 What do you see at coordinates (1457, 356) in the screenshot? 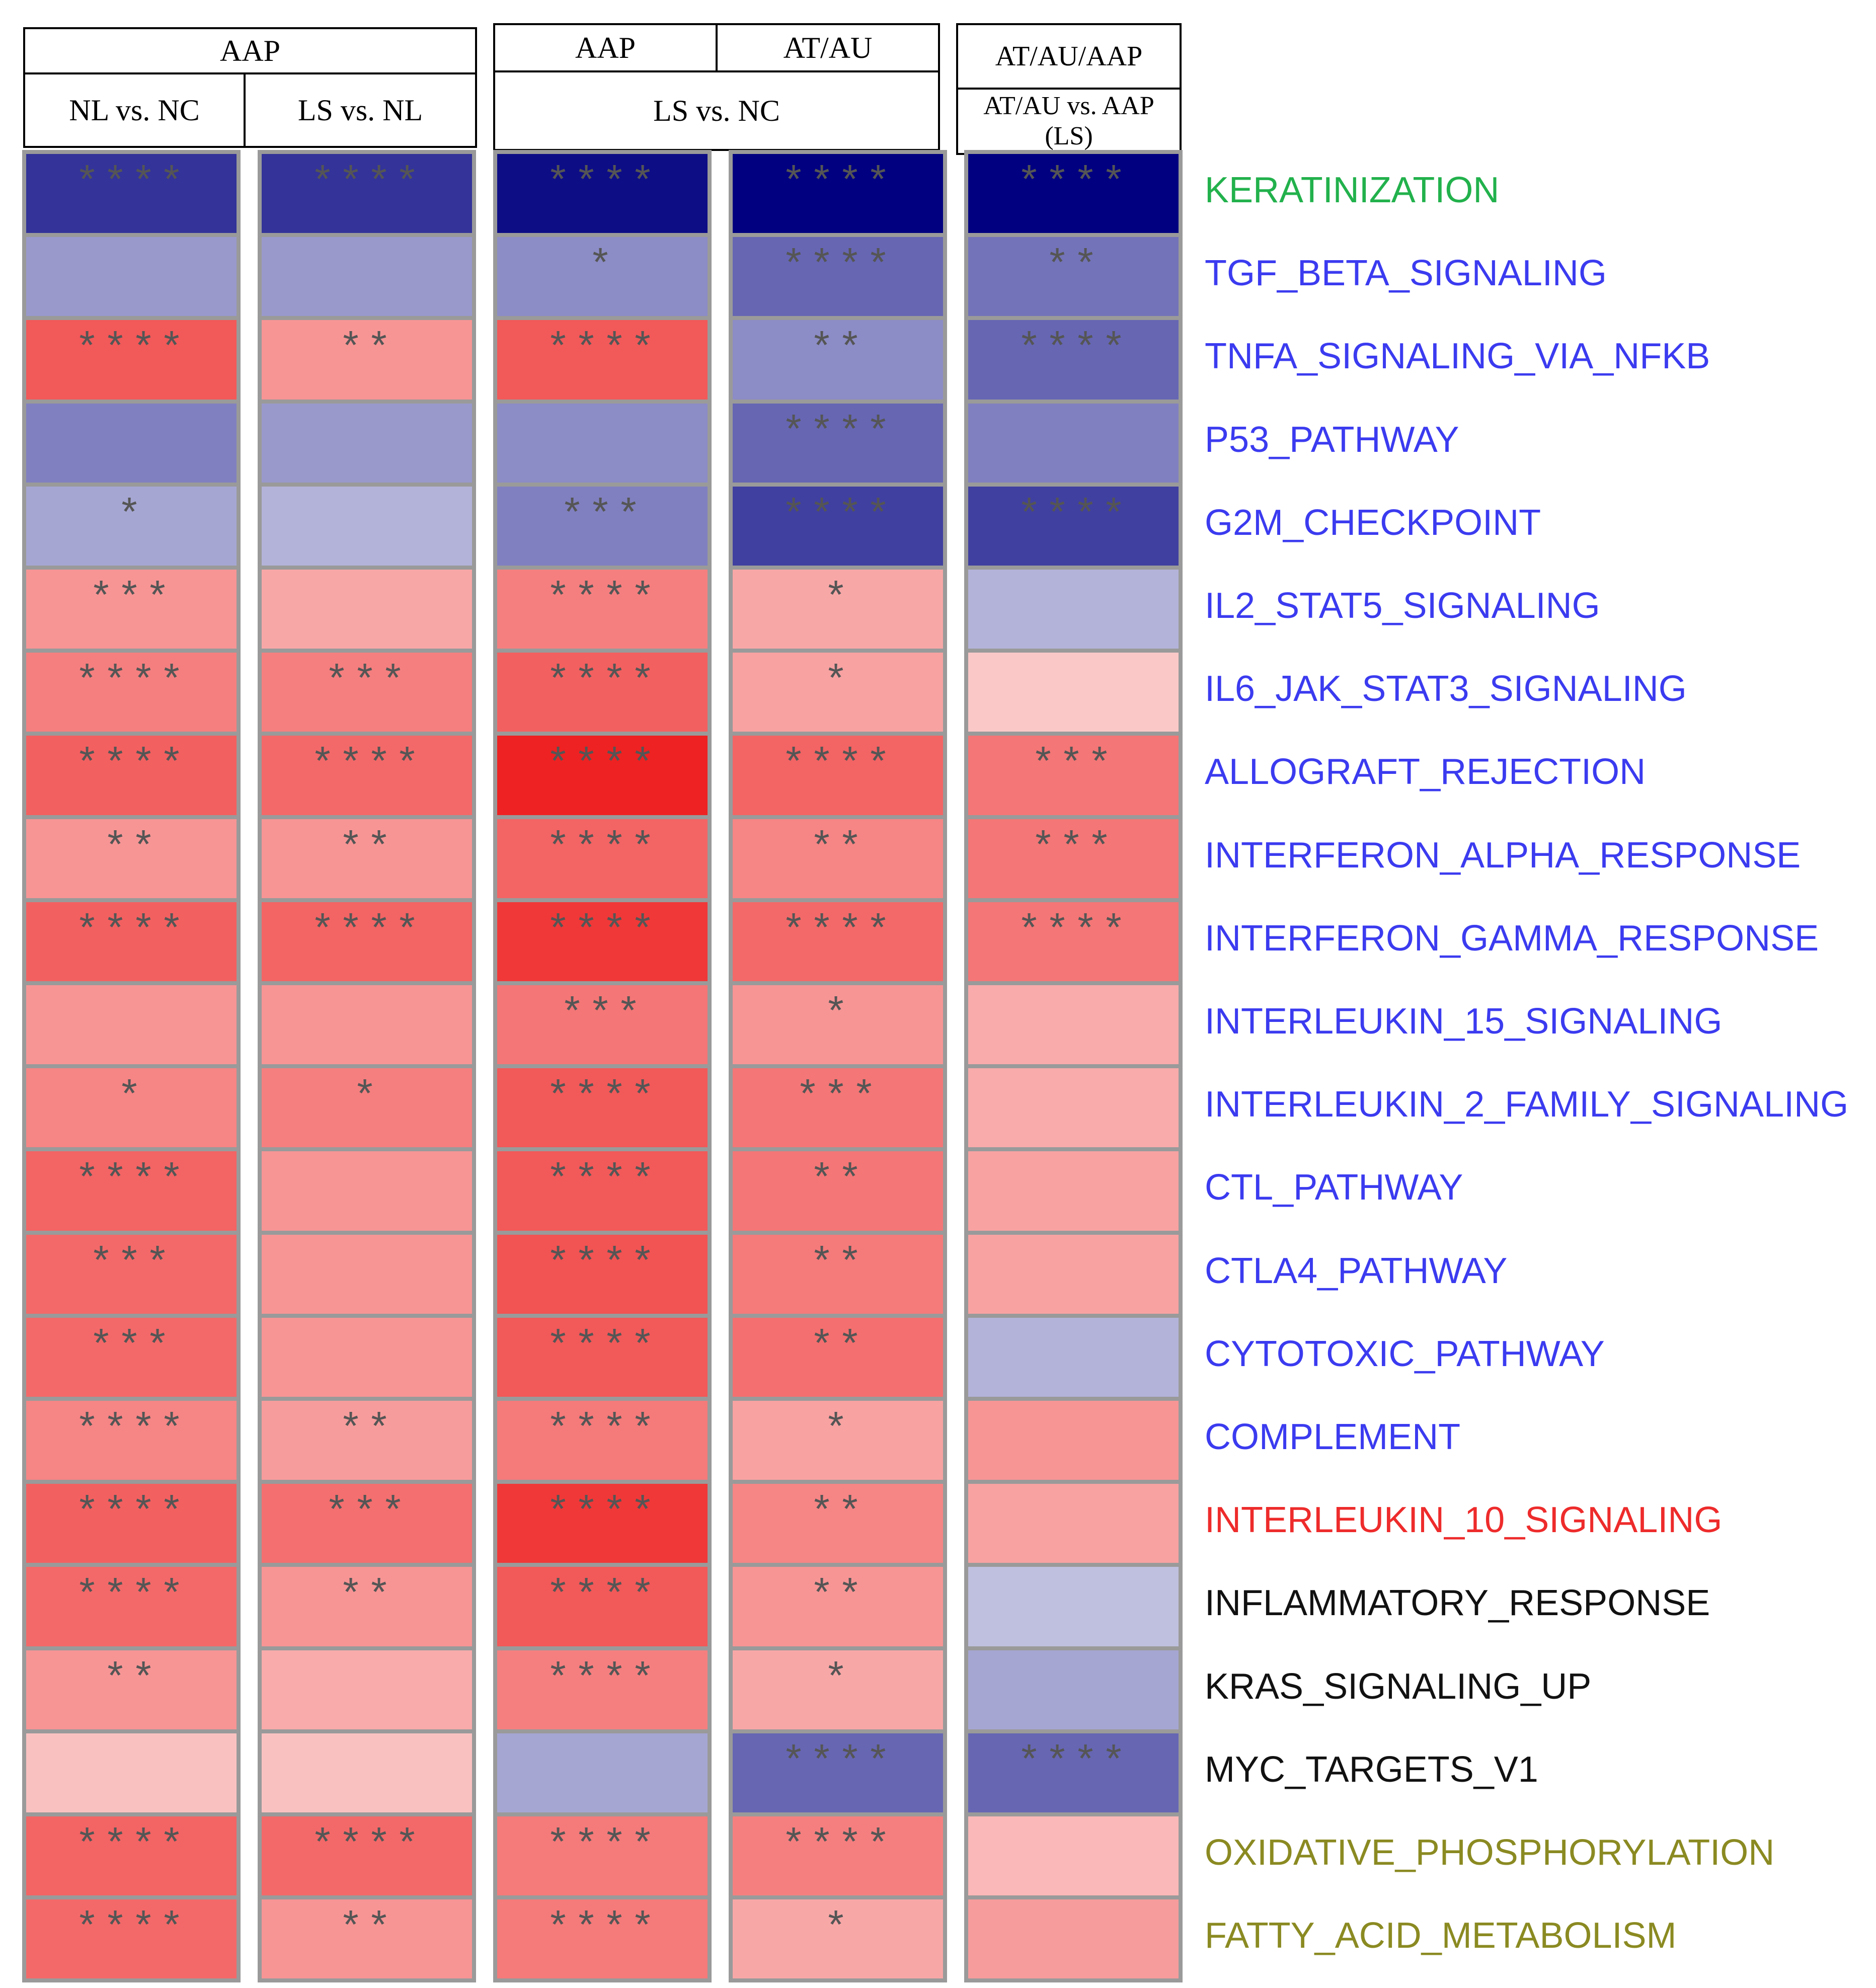
I see `row-label: TNFA_SIGNALING_VIA_NFKB` at bounding box center [1457, 356].